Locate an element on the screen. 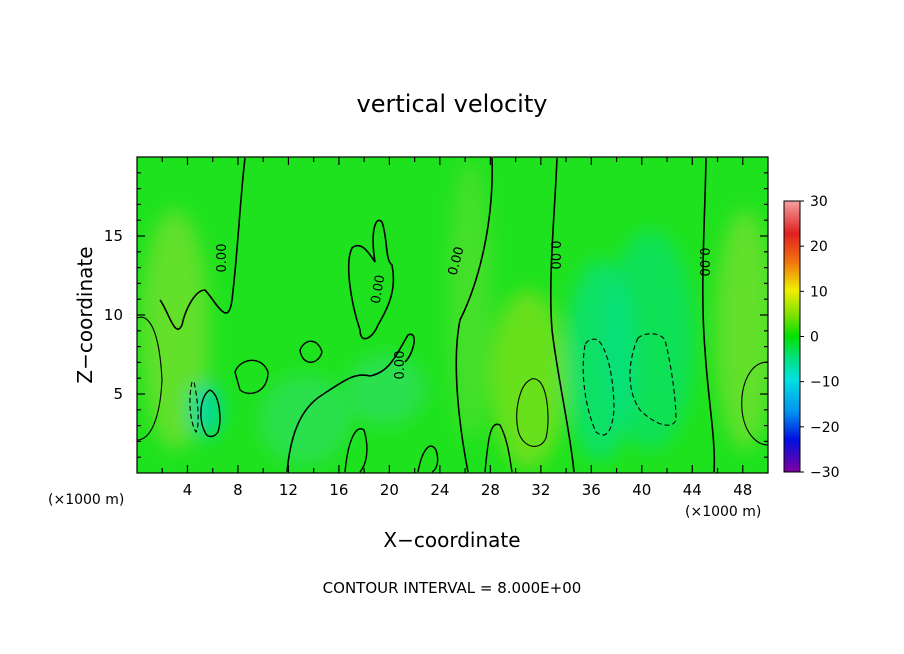 The image size is (904, 654). y-tick-label: 5 is located at coordinates (118, 394).